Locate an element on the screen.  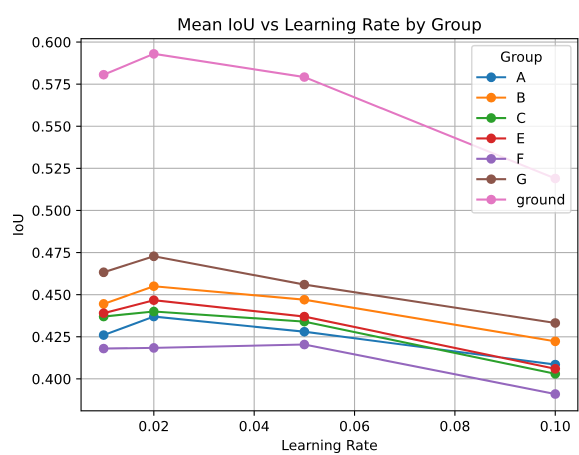
y-tick-label: 0.550 is located at coordinates (51, 126).